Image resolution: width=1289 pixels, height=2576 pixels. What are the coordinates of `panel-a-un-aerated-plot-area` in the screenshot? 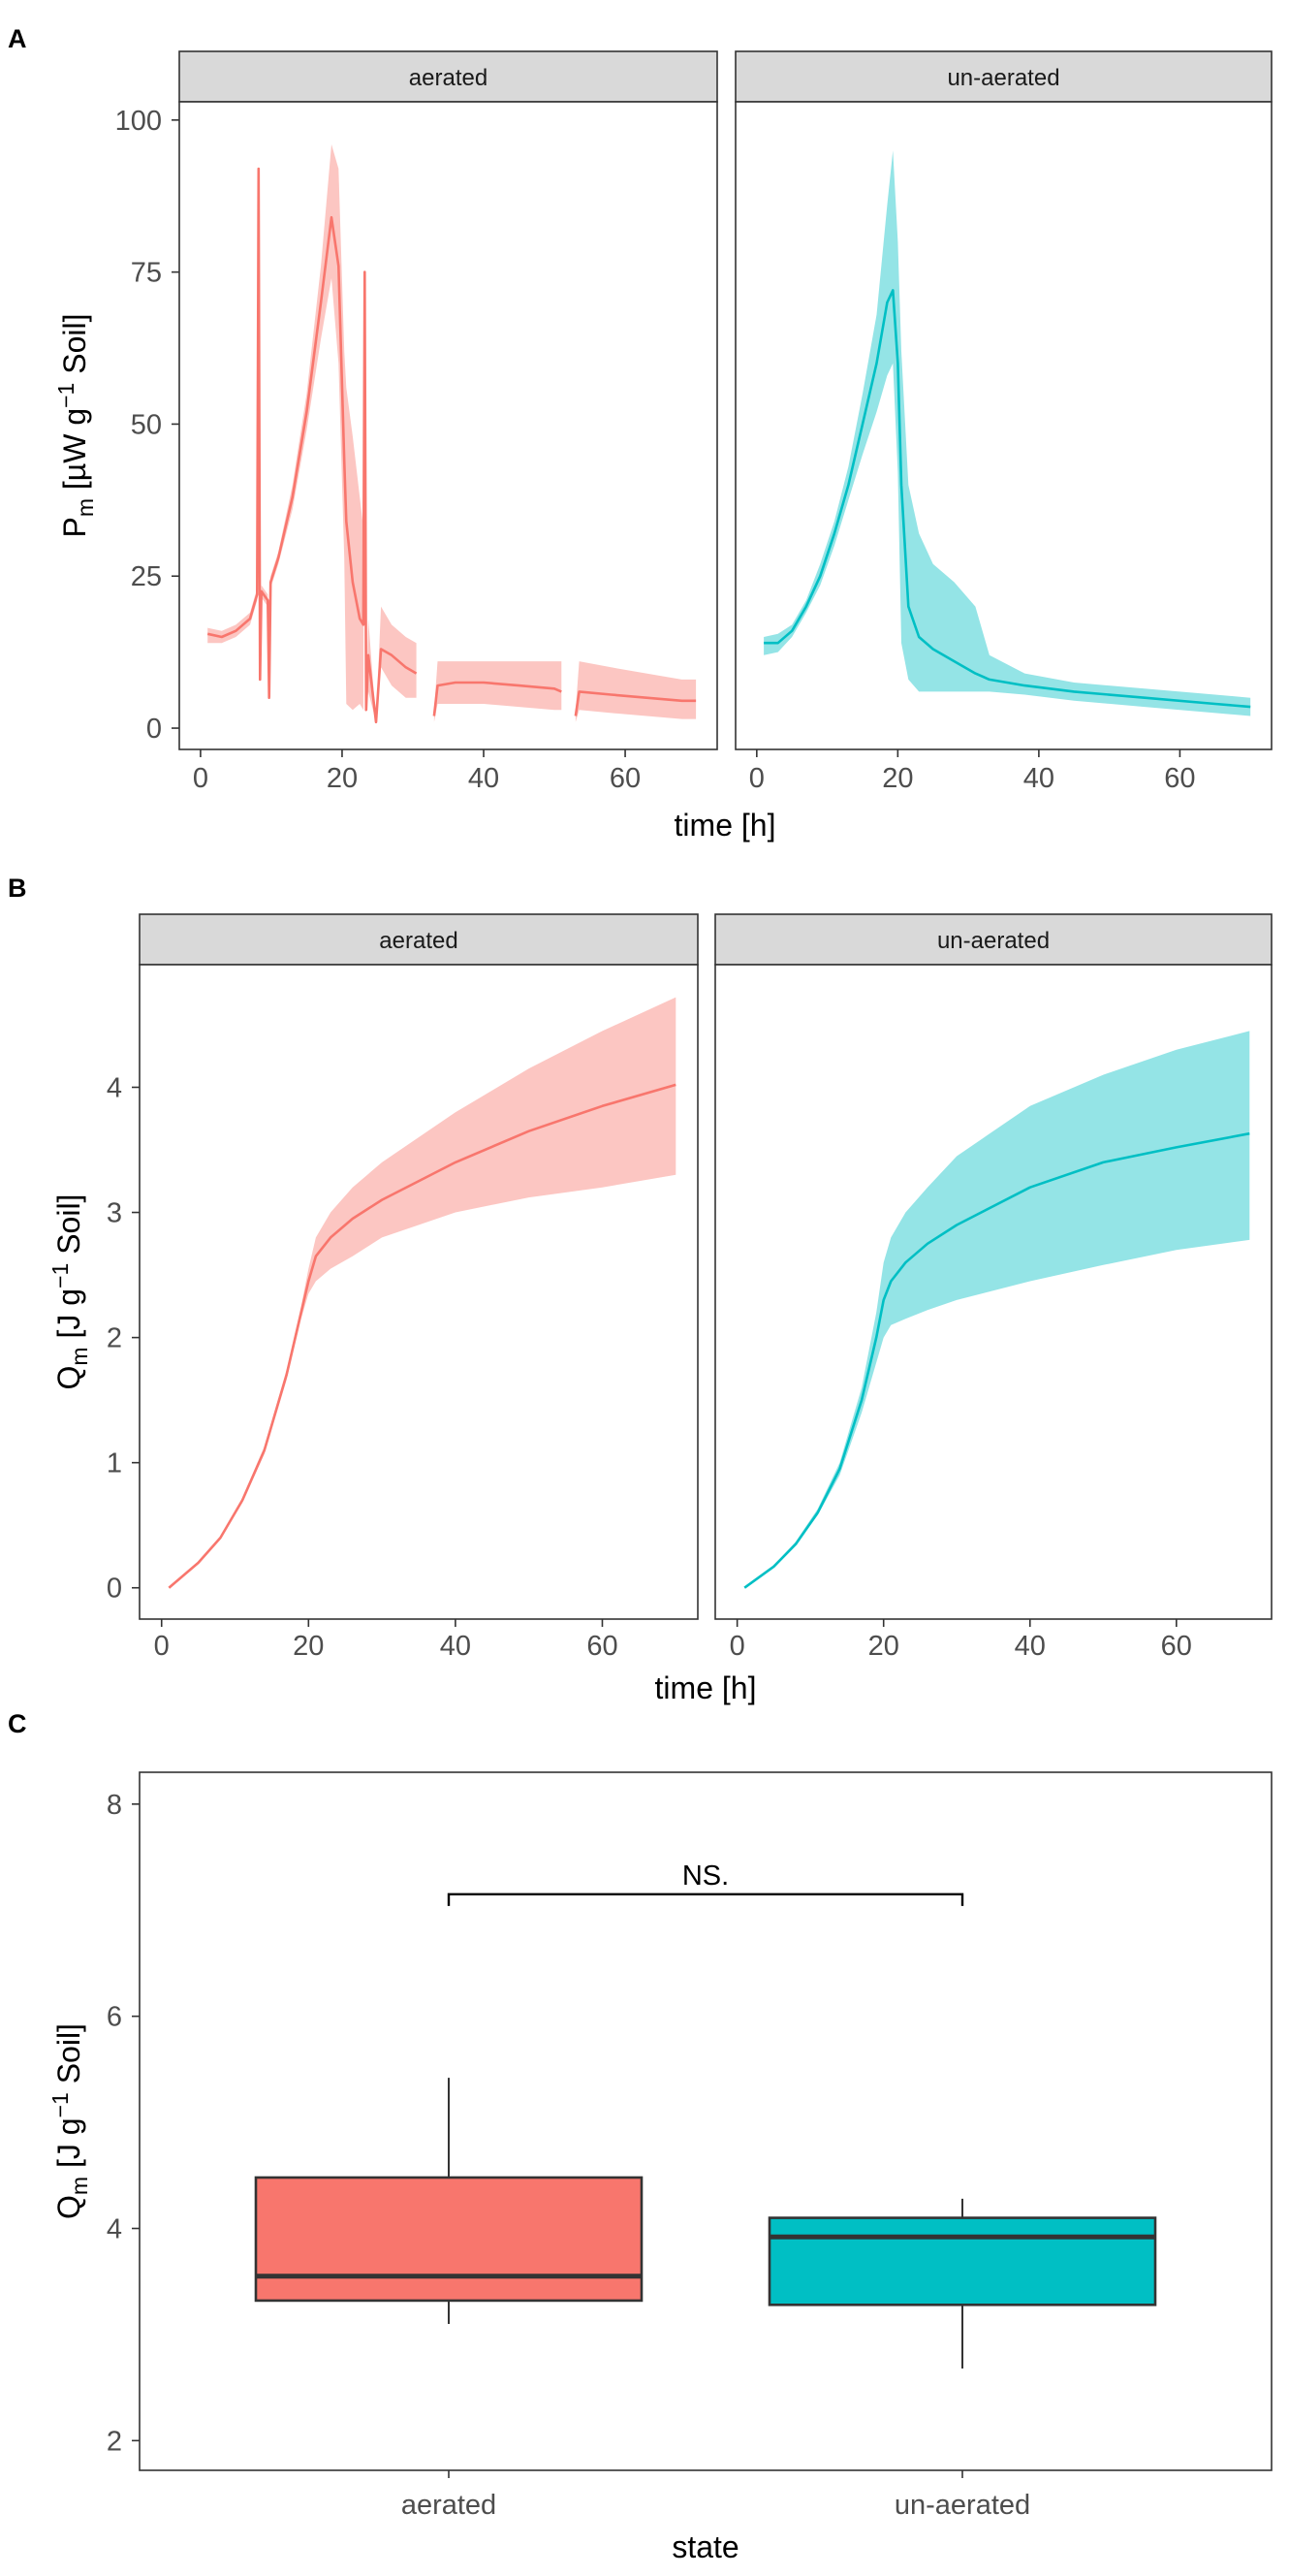 It's located at (1004, 426).